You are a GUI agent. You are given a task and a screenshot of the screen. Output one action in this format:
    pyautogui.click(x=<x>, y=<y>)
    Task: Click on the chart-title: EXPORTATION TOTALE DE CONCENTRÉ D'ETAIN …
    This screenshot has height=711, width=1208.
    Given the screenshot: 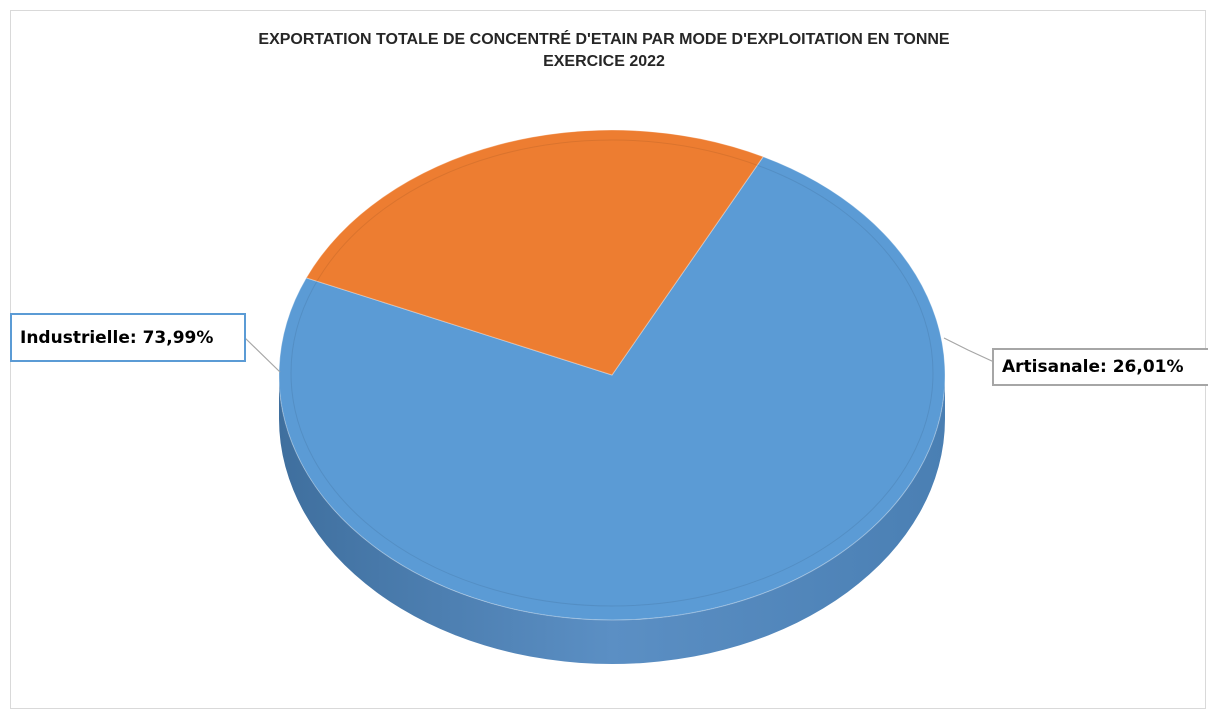 What is the action you would take?
    pyautogui.click(x=604, y=39)
    